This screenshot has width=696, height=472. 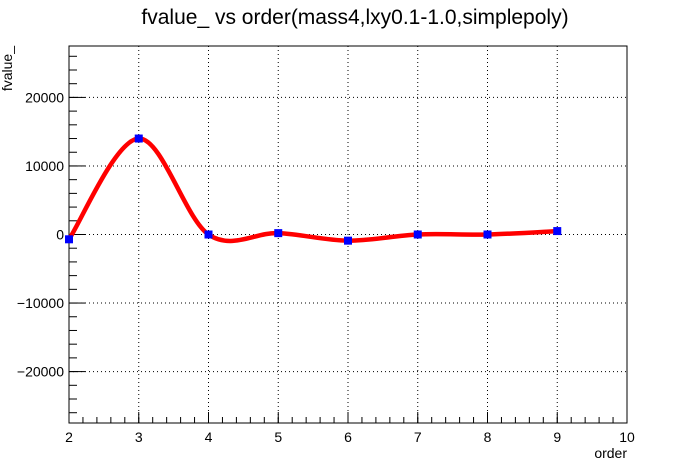 I want to click on x-tick-label: 7, so click(x=418, y=437).